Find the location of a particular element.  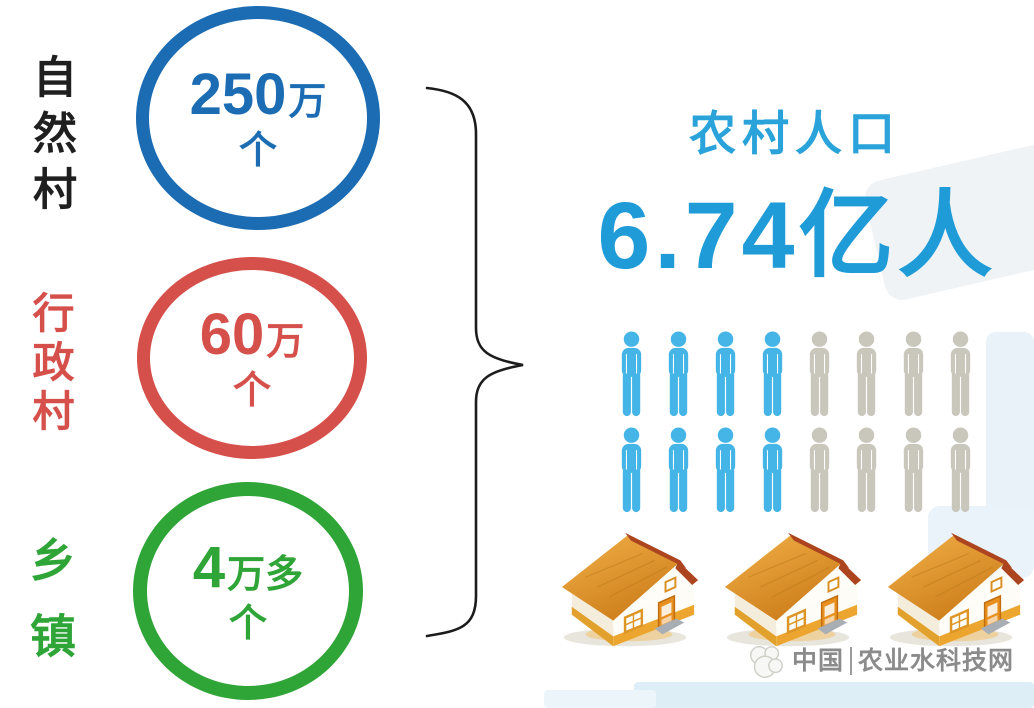

watermark-divider is located at coordinates (851, 661).